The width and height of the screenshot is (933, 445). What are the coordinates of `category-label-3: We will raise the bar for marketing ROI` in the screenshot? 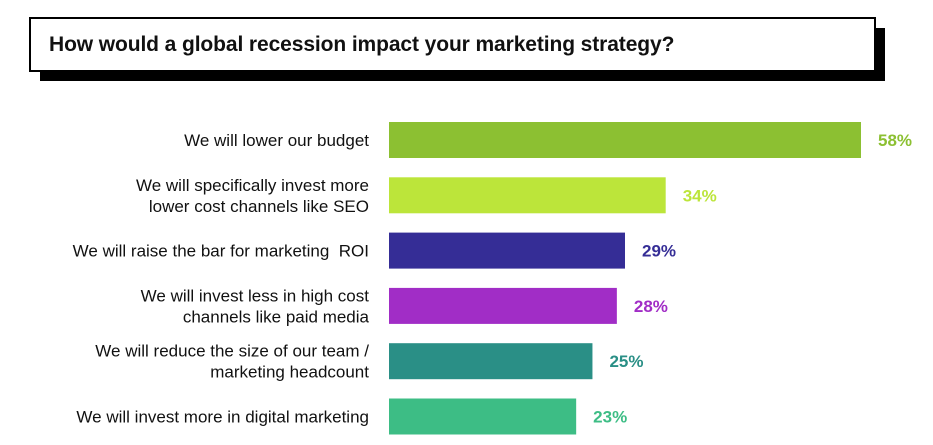 It's located at (221, 251).